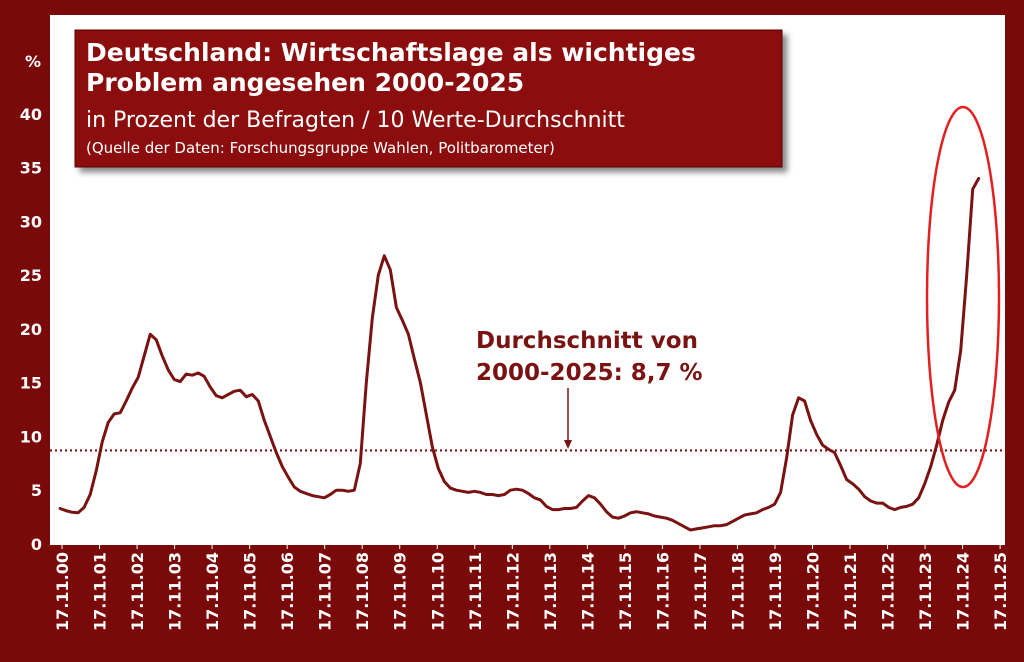  What do you see at coordinates (587, 341) in the screenshot?
I see `annotation: Durchschnitt von` at bounding box center [587, 341].